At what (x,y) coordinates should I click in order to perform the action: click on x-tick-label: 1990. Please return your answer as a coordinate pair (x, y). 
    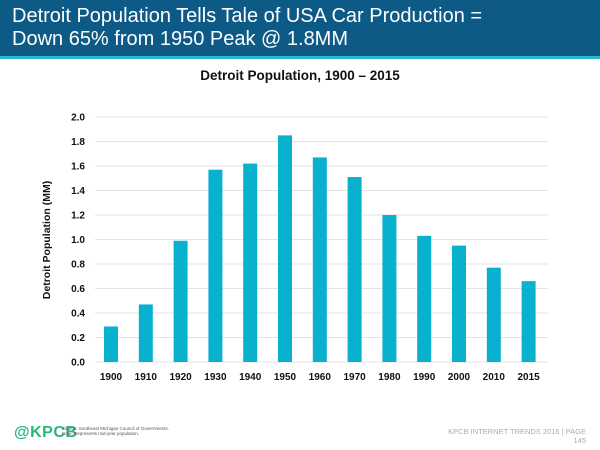
    Looking at the image, I should click on (424, 377).